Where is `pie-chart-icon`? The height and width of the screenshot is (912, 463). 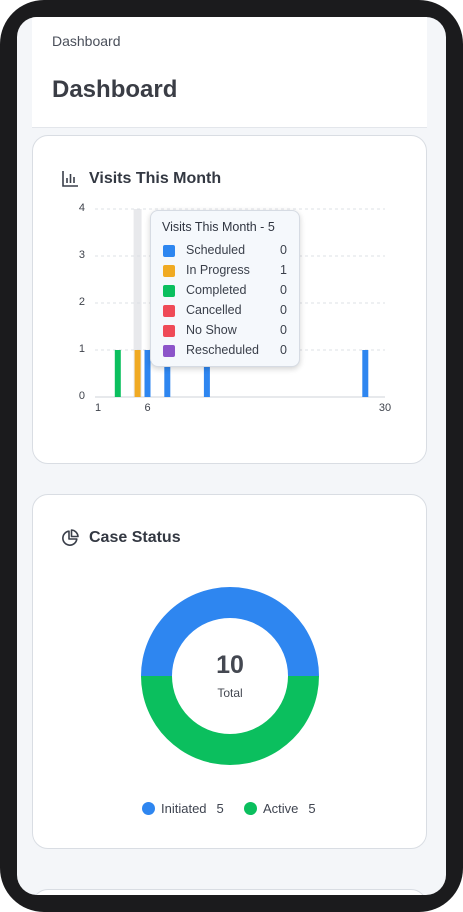 pie-chart-icon is located at coordinates (70, 538).